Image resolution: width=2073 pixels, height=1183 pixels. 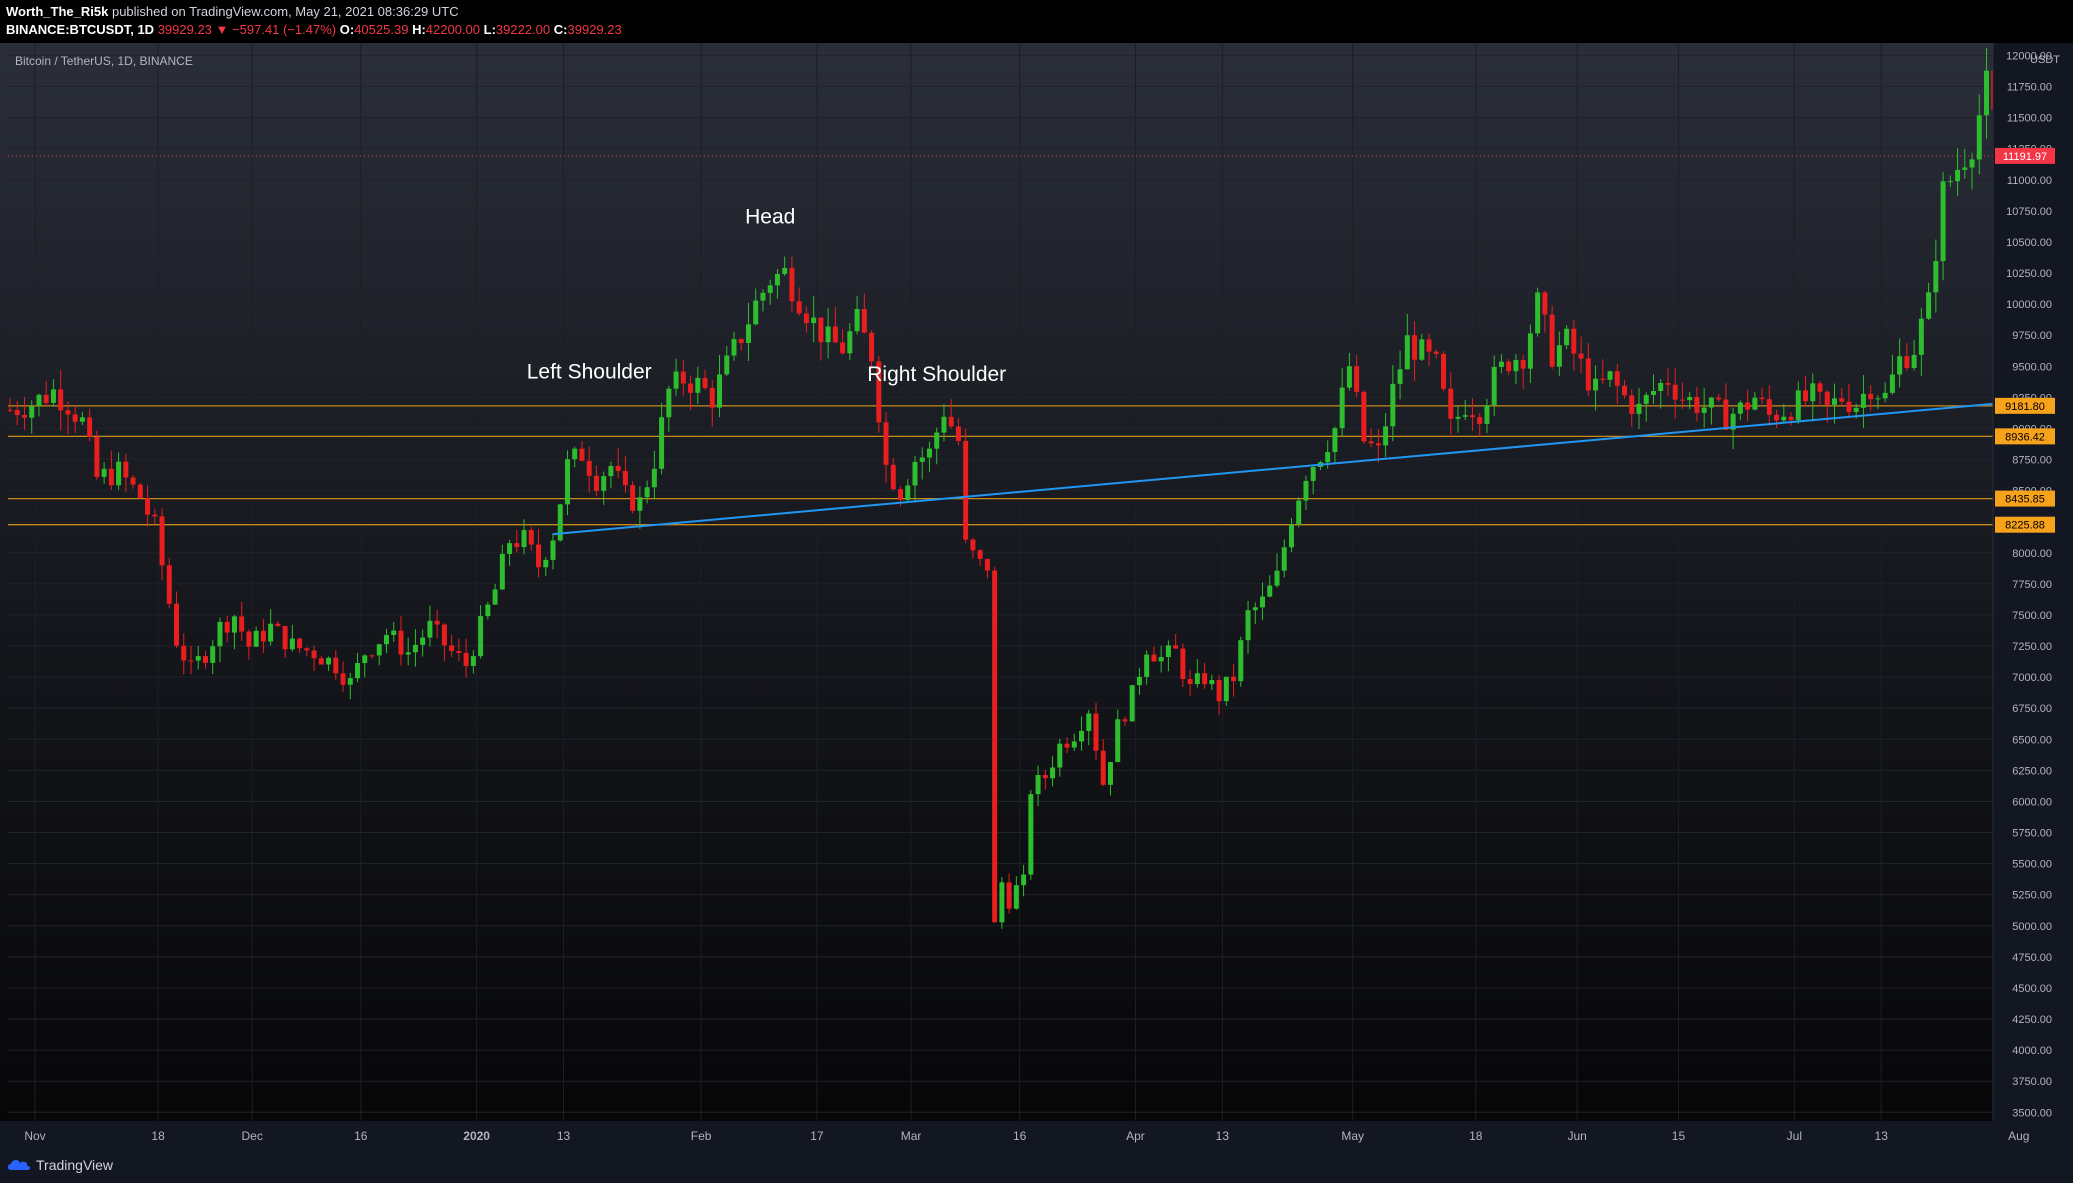 I want to click on level-price-tag, so click(x=2025, y=405).